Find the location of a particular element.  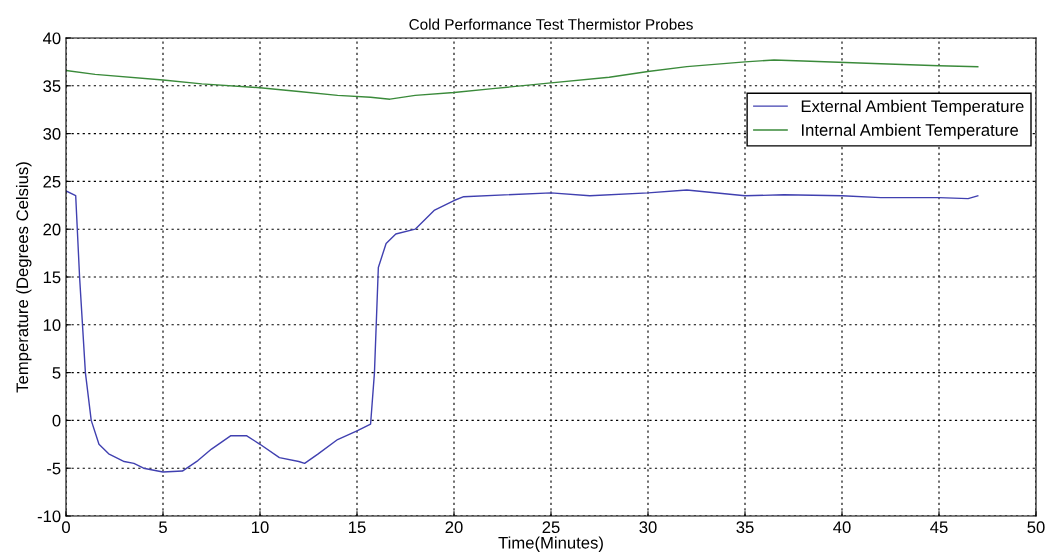

x-tick-label: 20 is located at coordinates (454, 527).